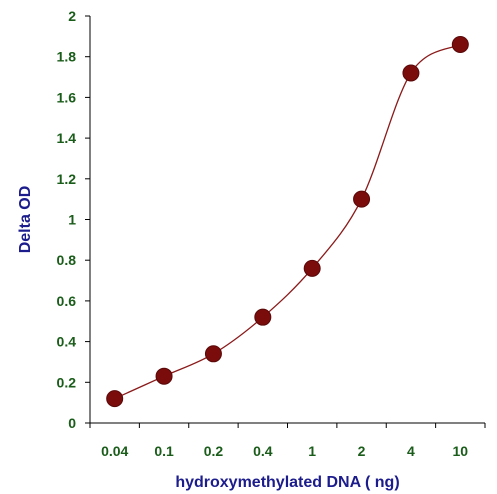  What do you see at coordinates (25, 220) in the screenshot?
I see `y-axis-title: Delta OD` at bounding box center [25, 220].